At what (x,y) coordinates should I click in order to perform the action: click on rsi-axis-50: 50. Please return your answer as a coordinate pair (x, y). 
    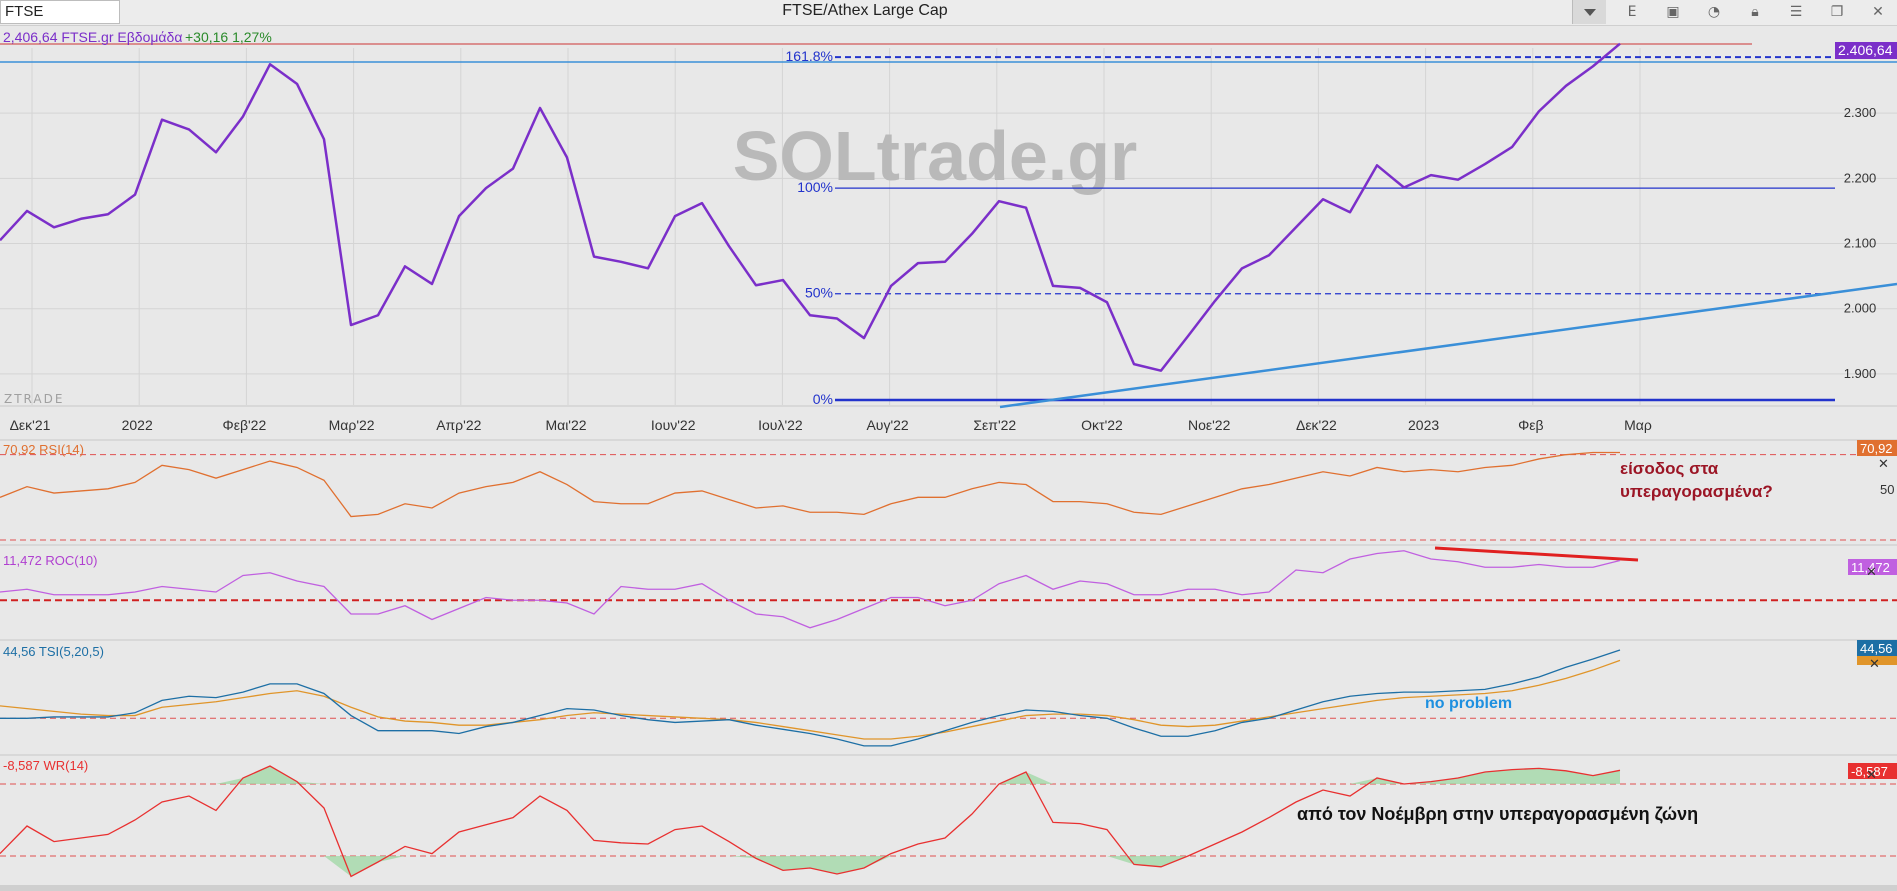
    Looking at the image, I should click on (1887, 489).